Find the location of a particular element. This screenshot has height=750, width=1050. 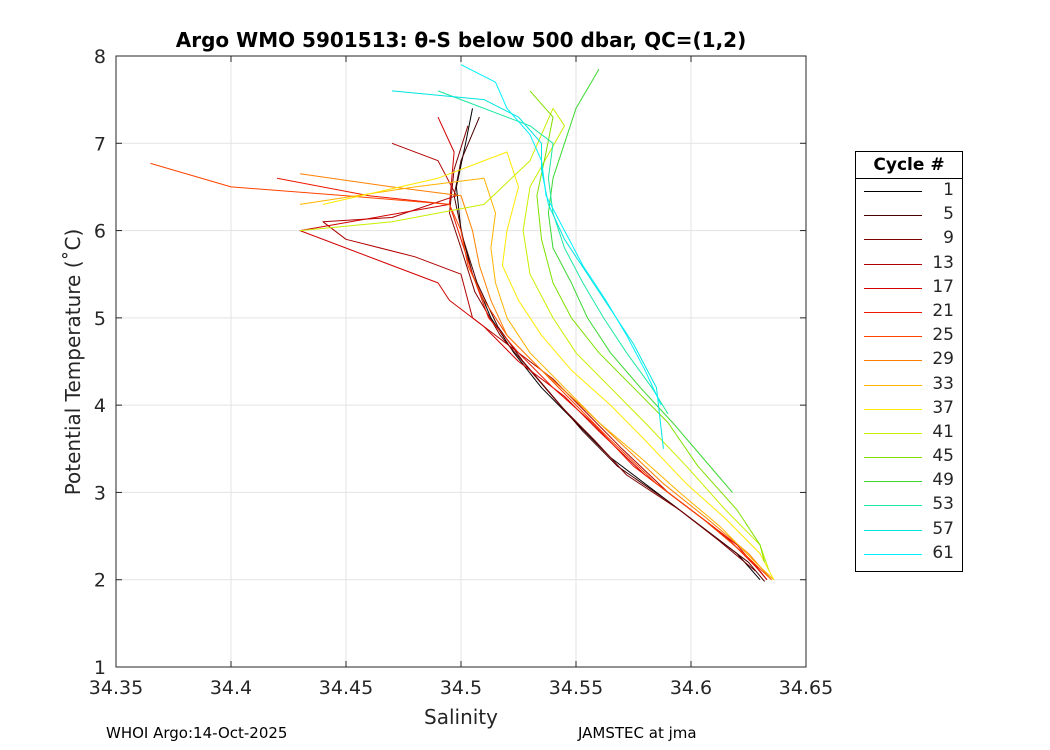

legend-label: 33 is located at coordinates (943, 383).